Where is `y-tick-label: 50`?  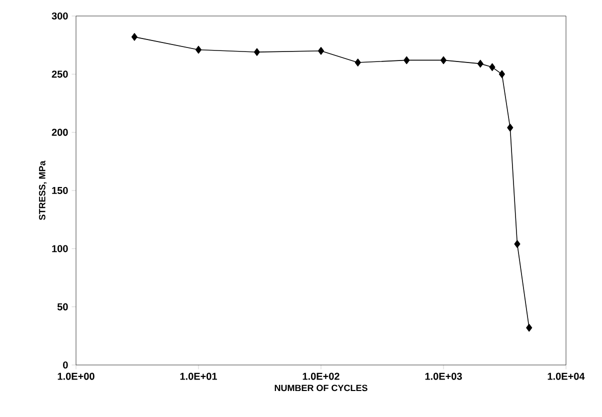 y-tick-label: 50 is located at coordinates (62, 306).